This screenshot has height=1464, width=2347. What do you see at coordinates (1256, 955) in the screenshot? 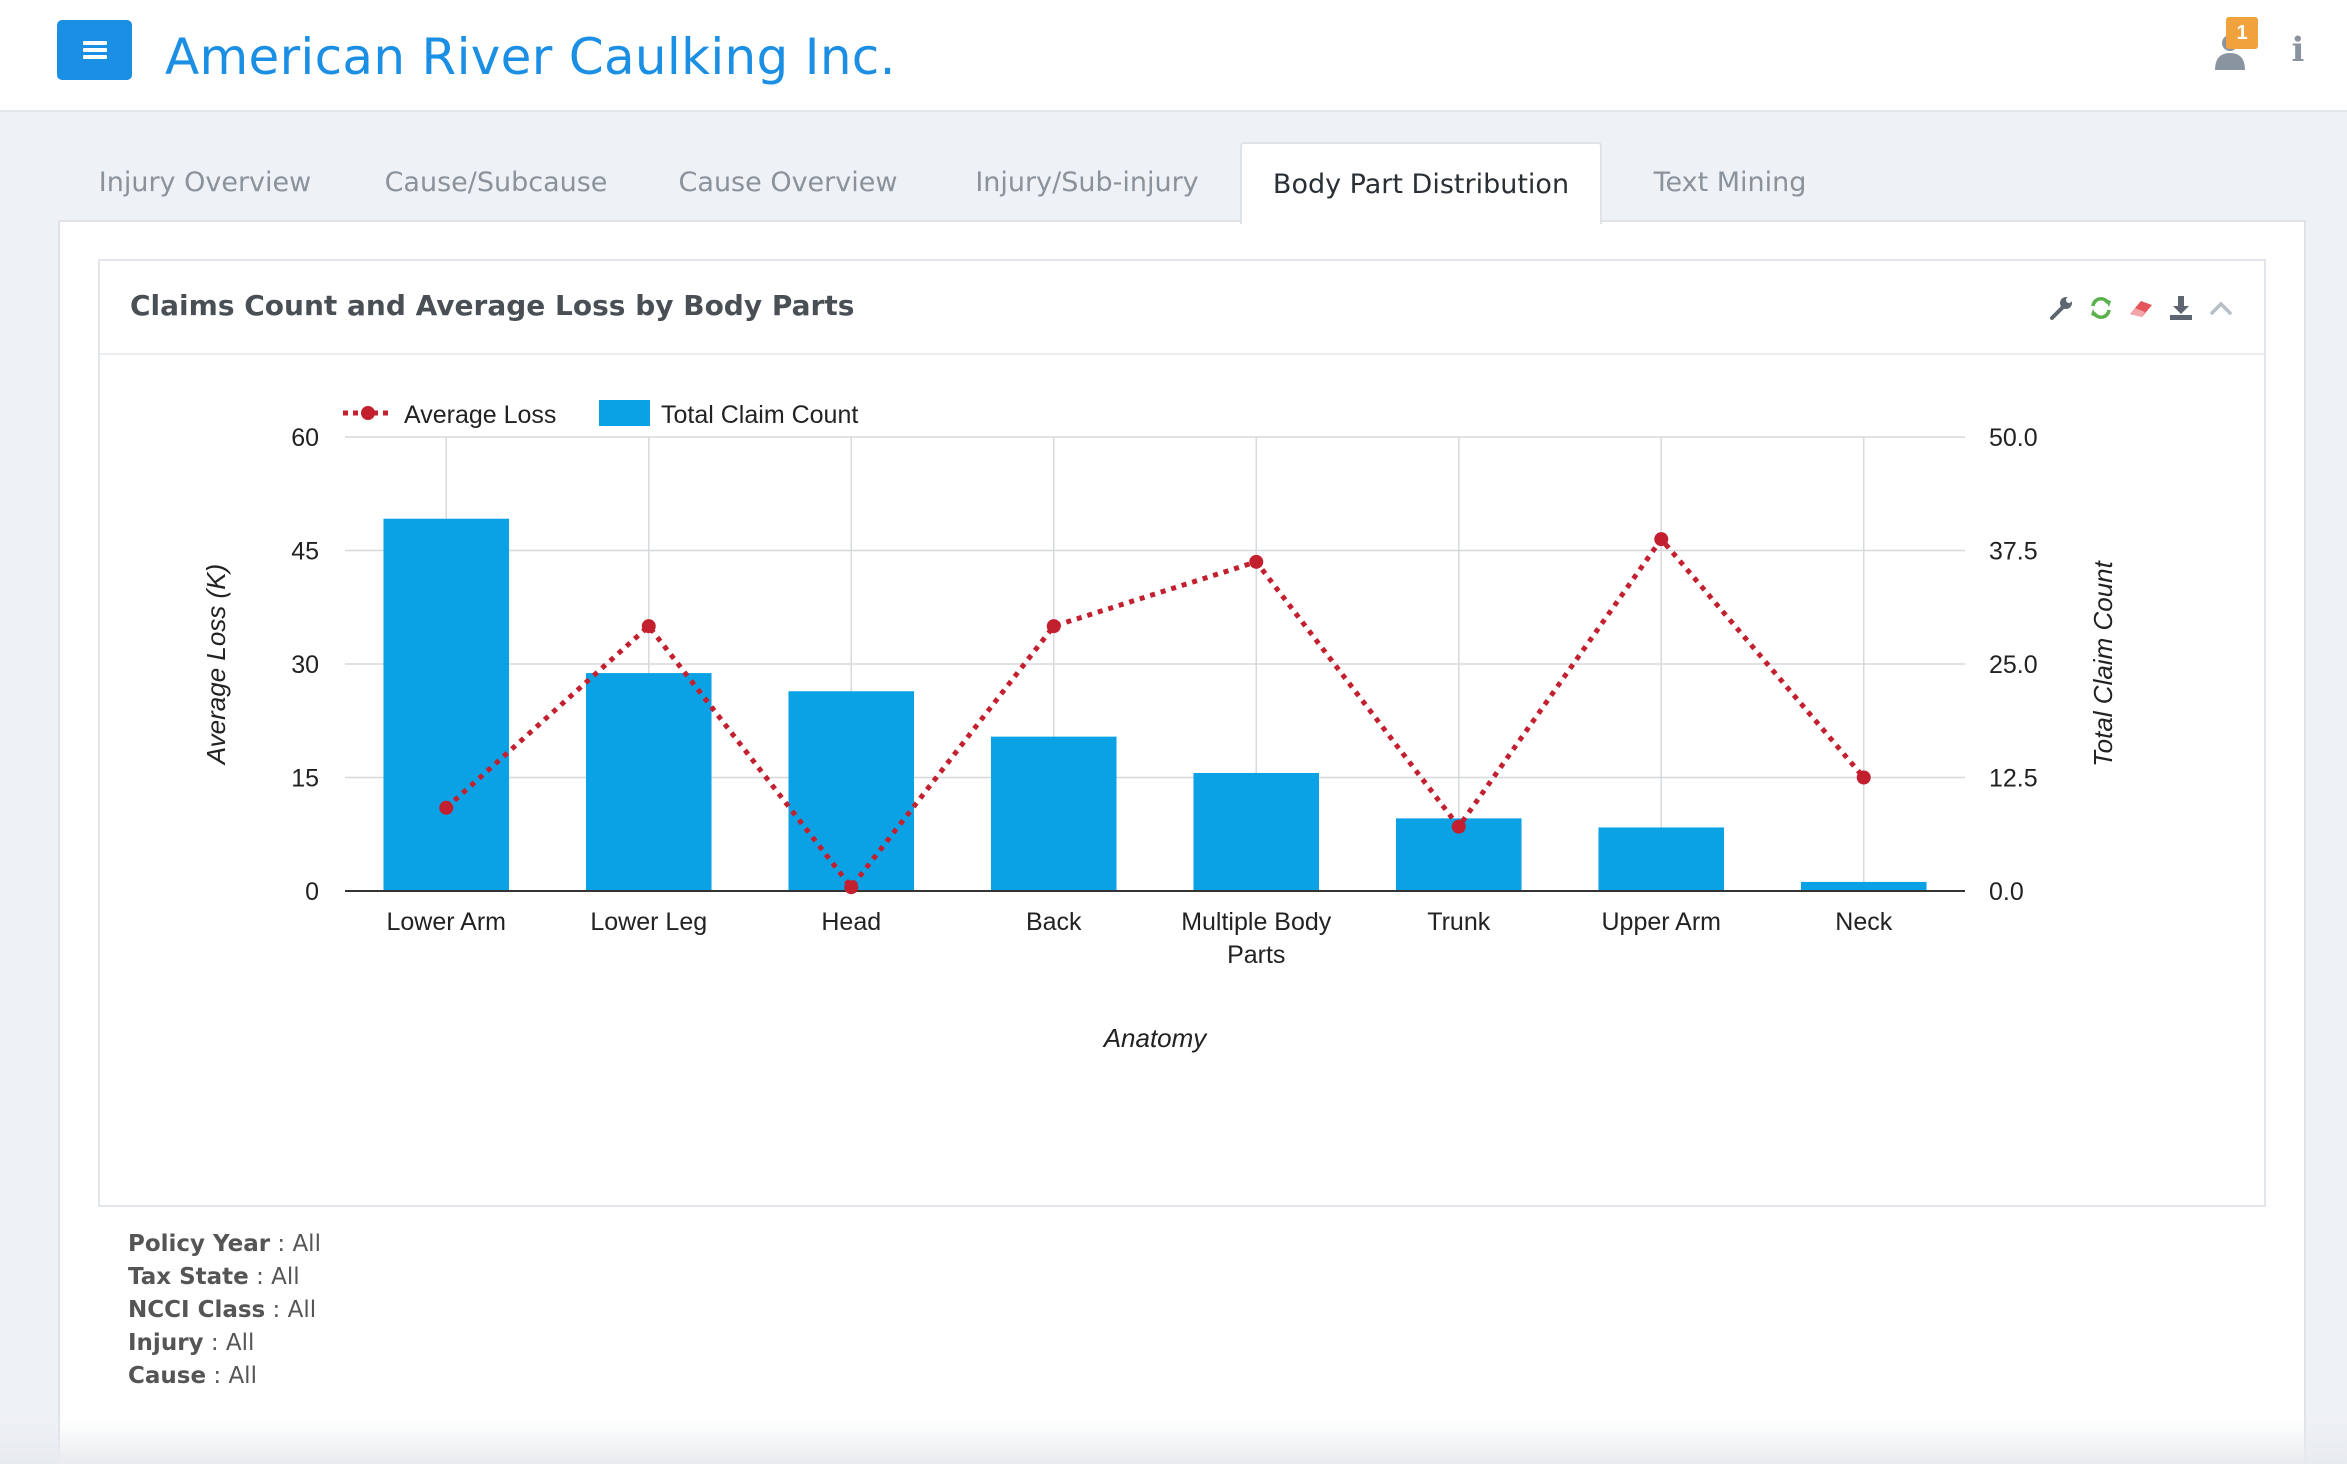
I see `x-tick-label: Parts` at bounding box center [1256, 955].